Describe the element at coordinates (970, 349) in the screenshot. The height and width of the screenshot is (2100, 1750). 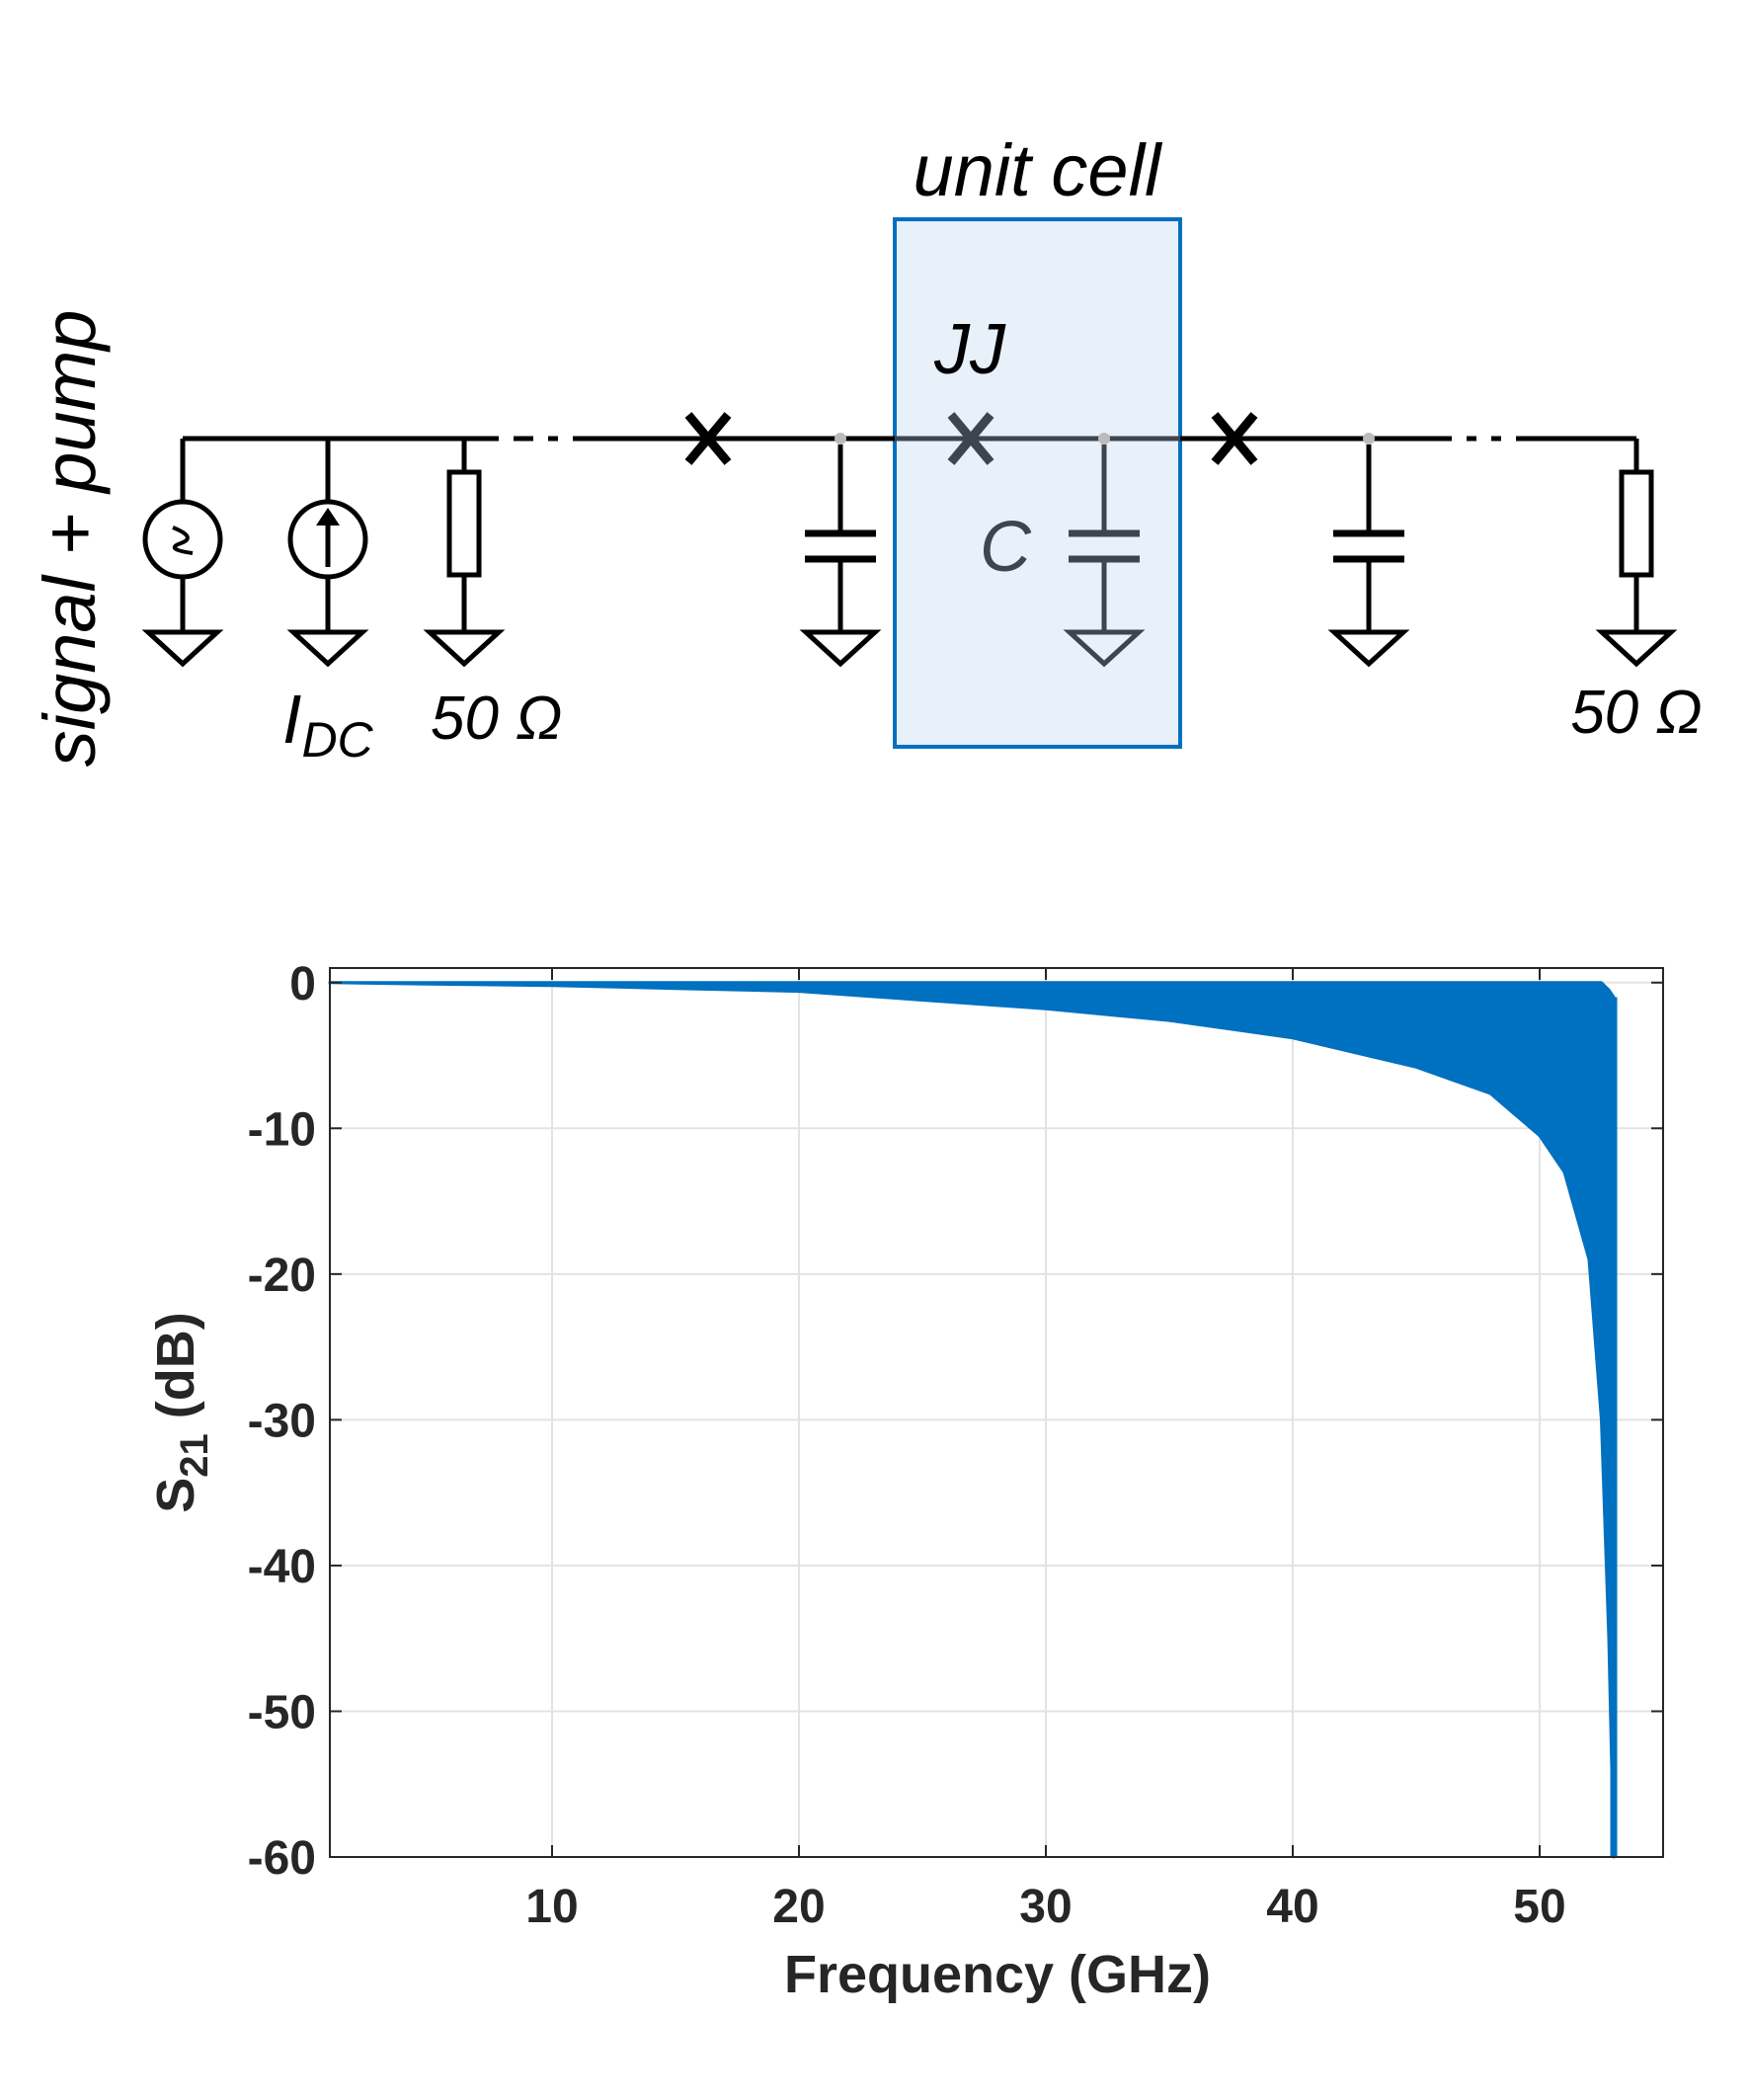
I see `jj-label: JJ` at that location.